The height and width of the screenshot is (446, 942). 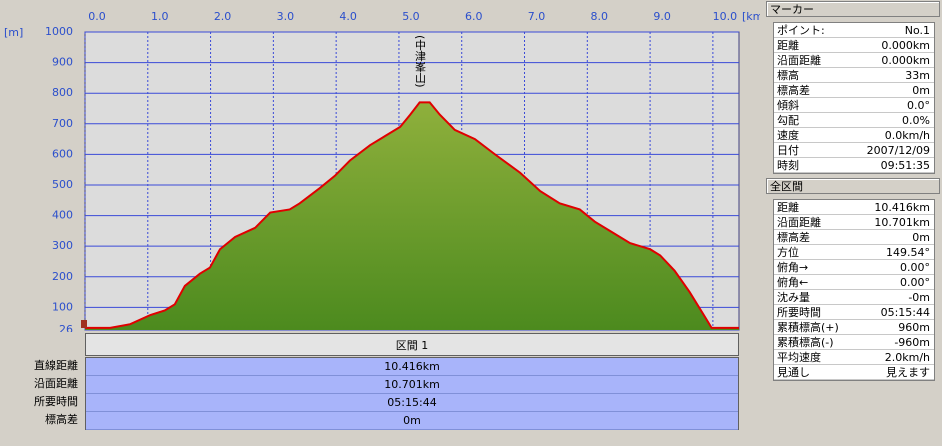 I want to click on x-tick-label: 10.0, so click(x=725, y=16).